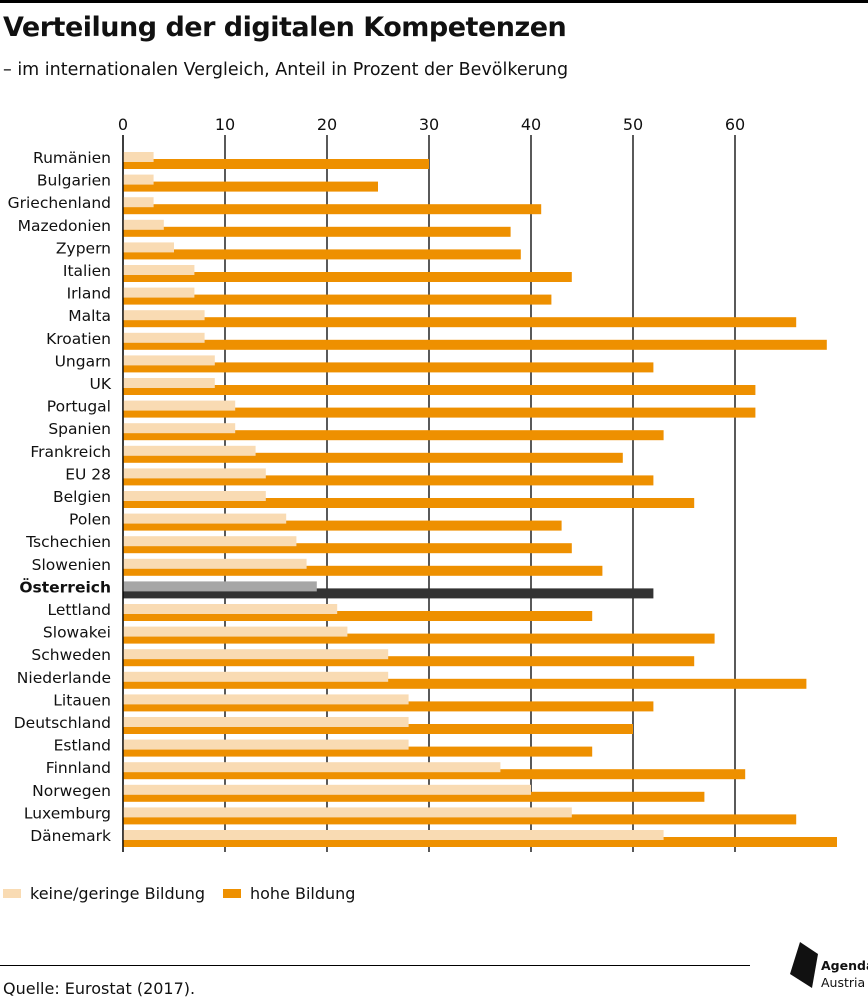  Describe the element at coordinates (285, 27) in the screenshot. I see `chart-title: Verteilung der digitalen Kompetenzen` at that location.